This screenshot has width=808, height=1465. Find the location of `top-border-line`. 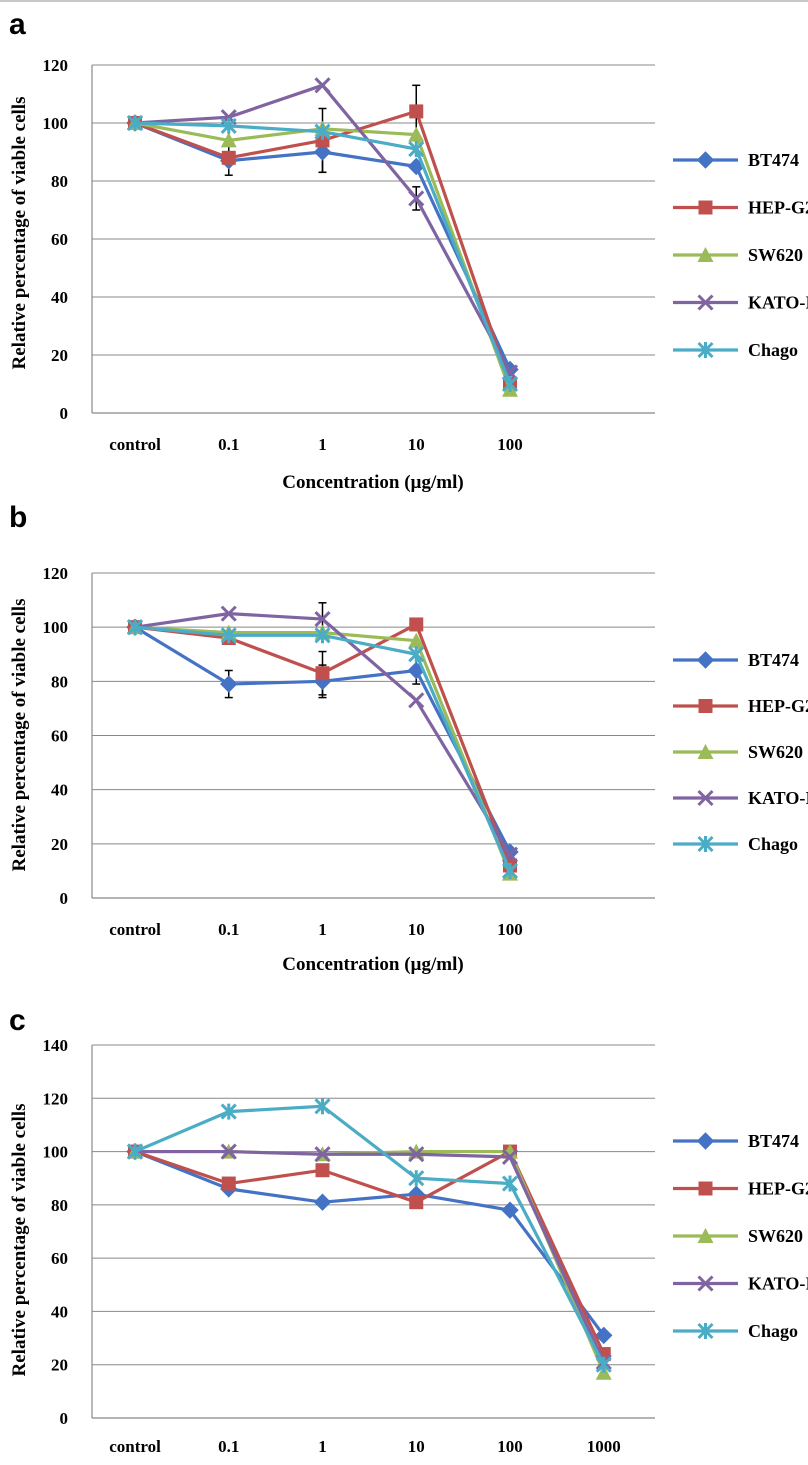

top-border-line is located at coordinates (404, 1).